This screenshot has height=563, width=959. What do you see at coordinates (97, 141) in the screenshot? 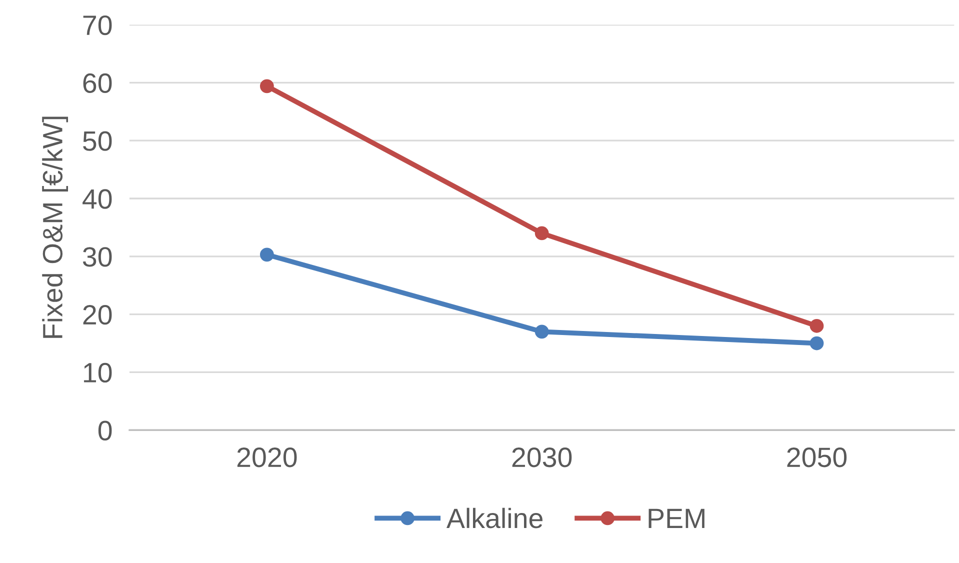
I see `y-tick-label: 50` at bounding box center [97, 141].